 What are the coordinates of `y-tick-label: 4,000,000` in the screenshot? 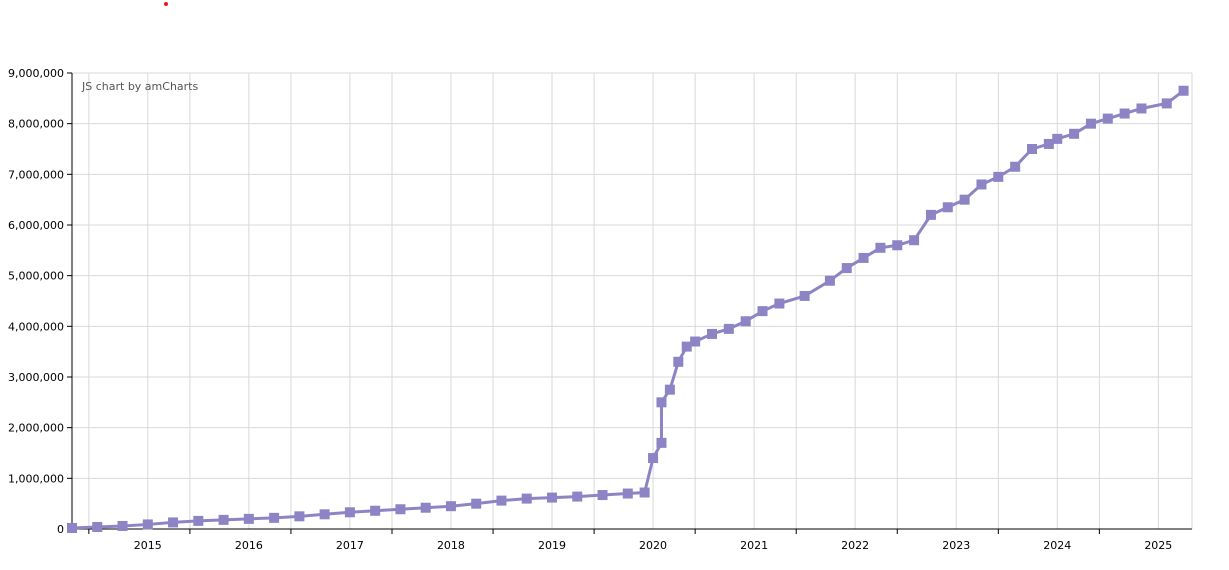 It's located at (36, 326).